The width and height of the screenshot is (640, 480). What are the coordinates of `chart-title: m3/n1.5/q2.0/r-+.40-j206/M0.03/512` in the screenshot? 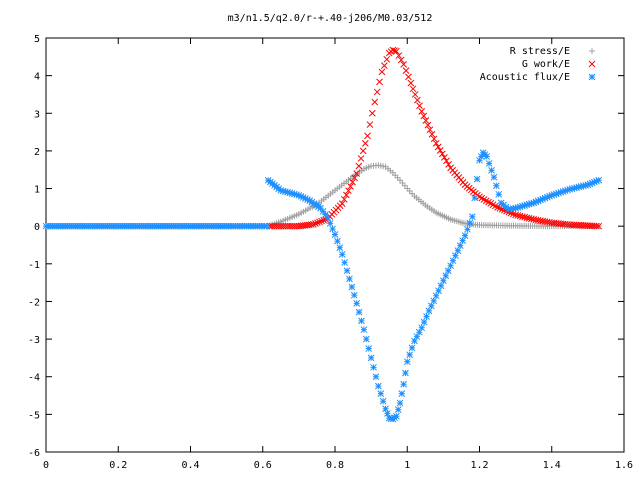 It's located at (330, 18).